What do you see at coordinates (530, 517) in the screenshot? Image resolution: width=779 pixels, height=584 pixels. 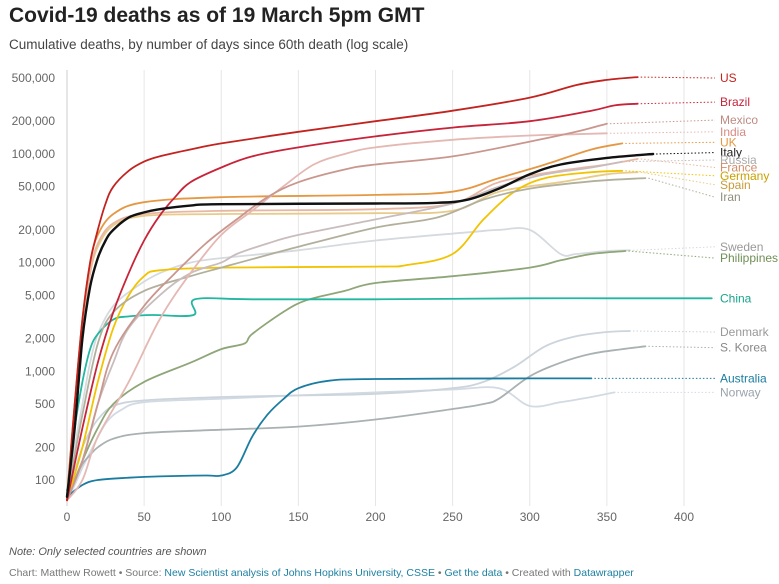 I see `x-tick-label: 300` at bounding box center [530, 517].